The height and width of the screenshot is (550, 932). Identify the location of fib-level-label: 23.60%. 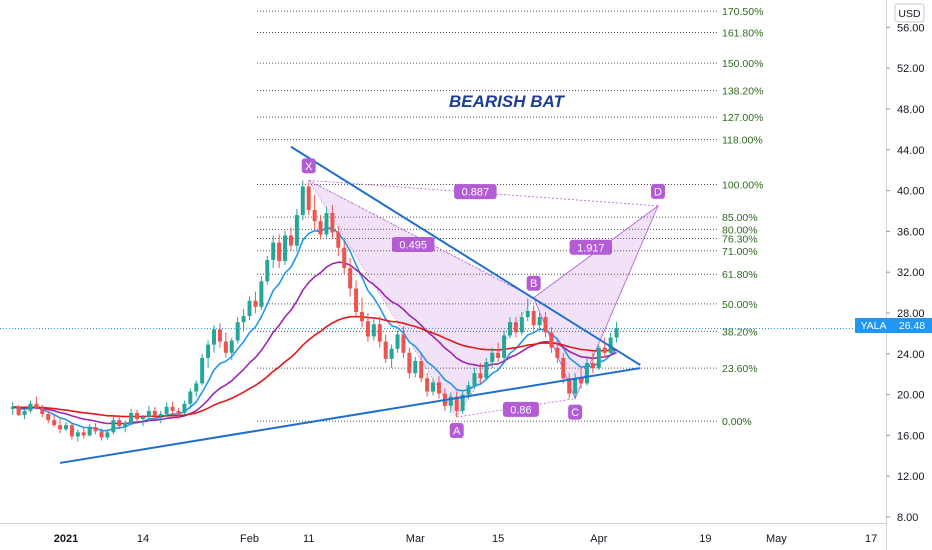
(740, 369).